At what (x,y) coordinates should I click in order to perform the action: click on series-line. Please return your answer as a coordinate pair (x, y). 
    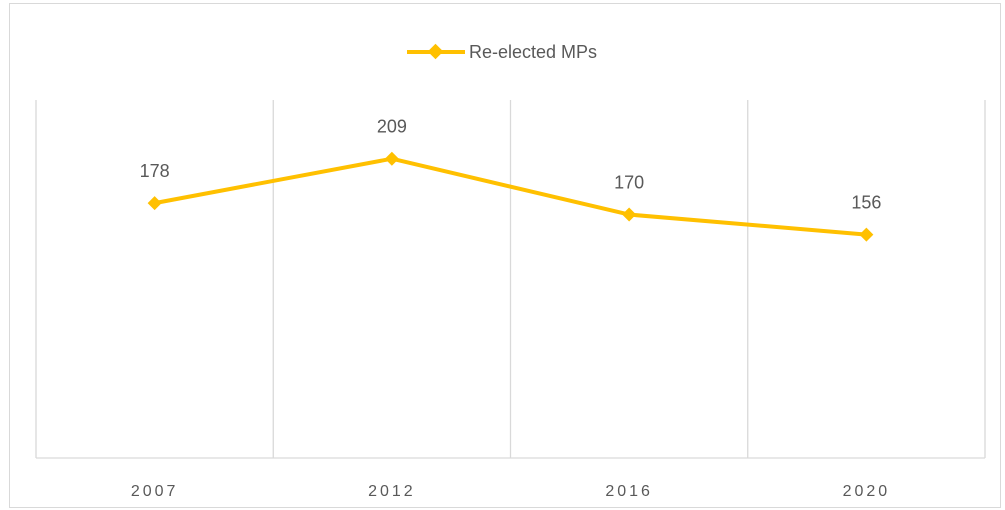
    Looking at the image, I should click on (510, 196).